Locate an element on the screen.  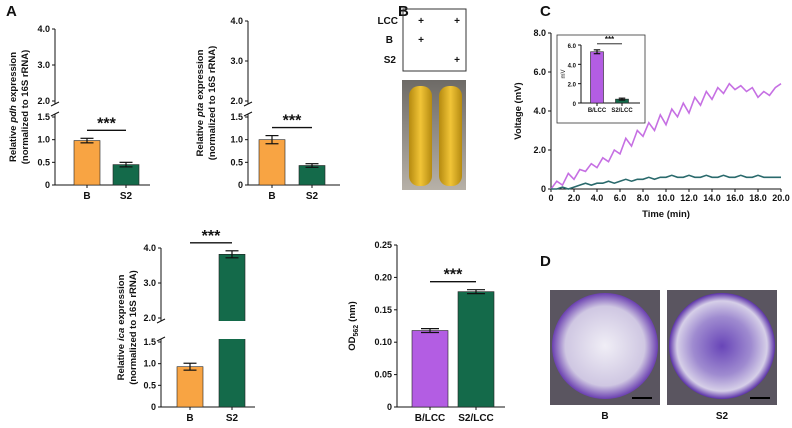
y-axis-label-part: pdh is located at coordinates (13, 114).